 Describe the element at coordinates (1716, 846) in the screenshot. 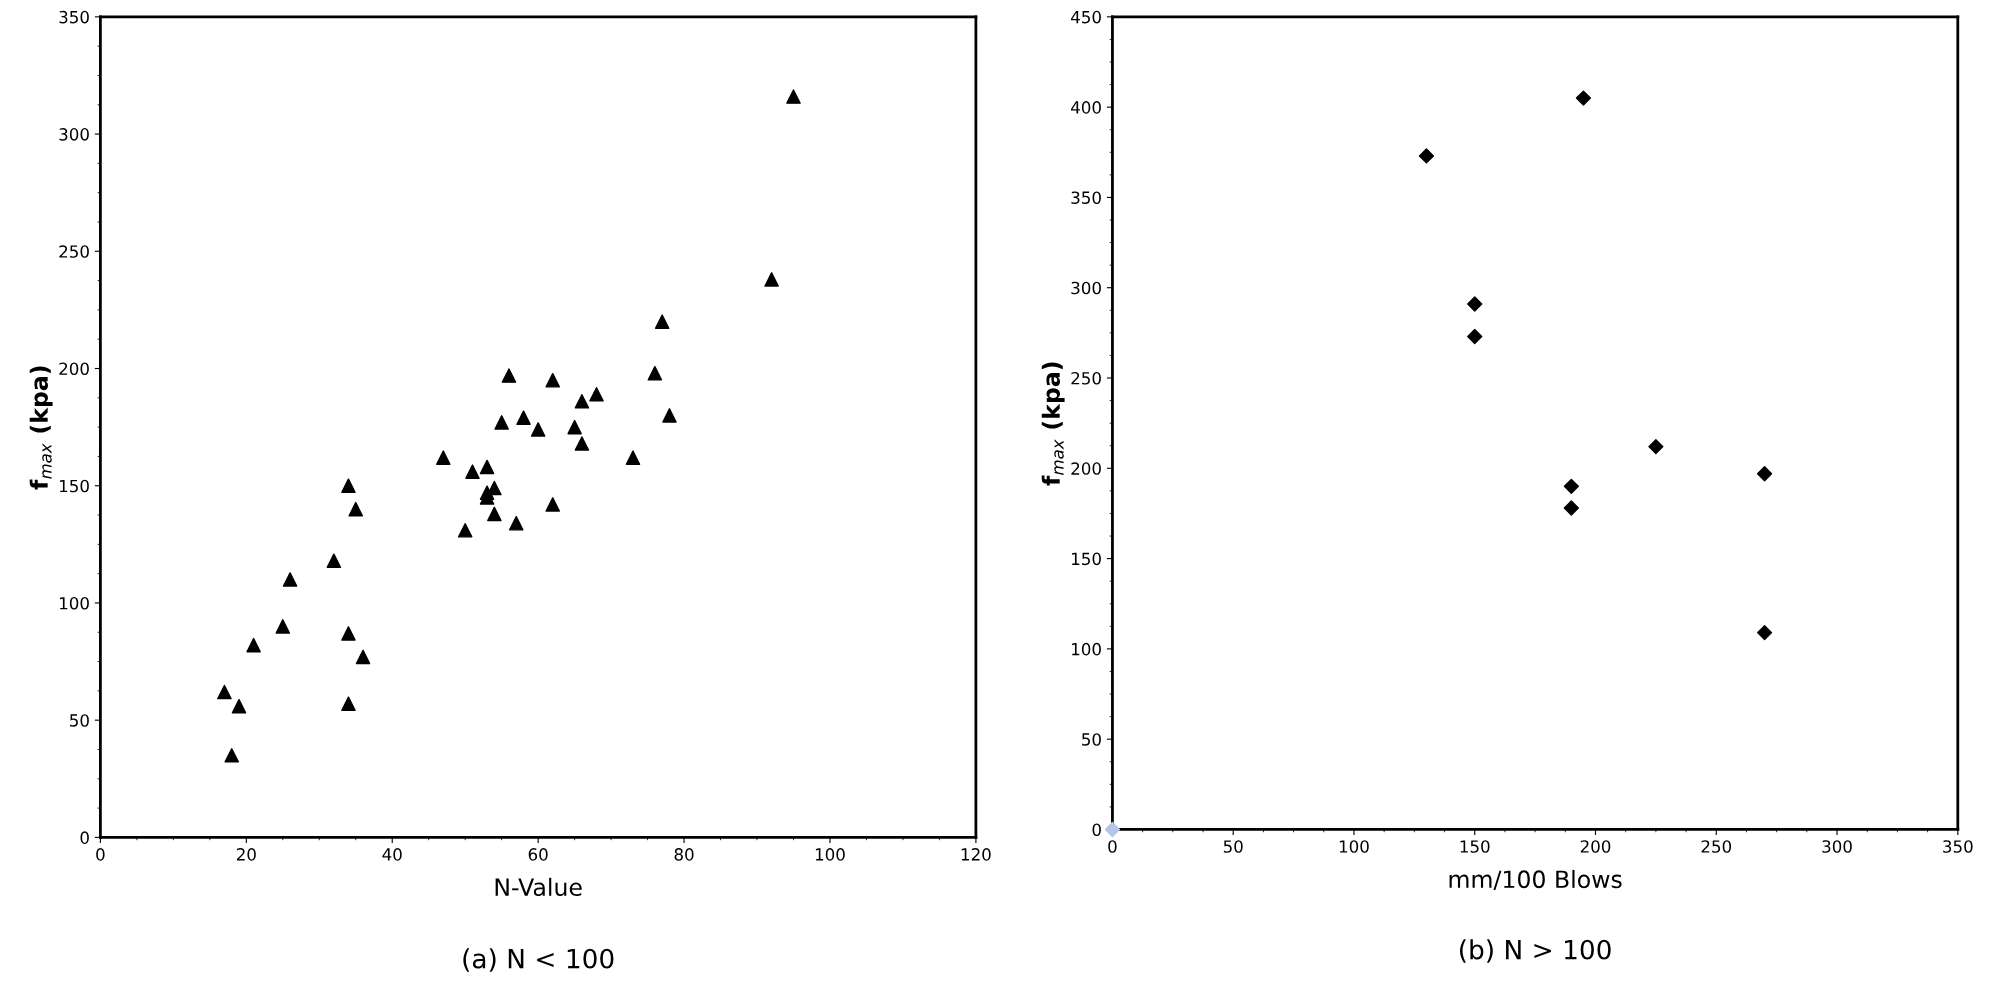

I see `x-tick-label: 250` at that location.